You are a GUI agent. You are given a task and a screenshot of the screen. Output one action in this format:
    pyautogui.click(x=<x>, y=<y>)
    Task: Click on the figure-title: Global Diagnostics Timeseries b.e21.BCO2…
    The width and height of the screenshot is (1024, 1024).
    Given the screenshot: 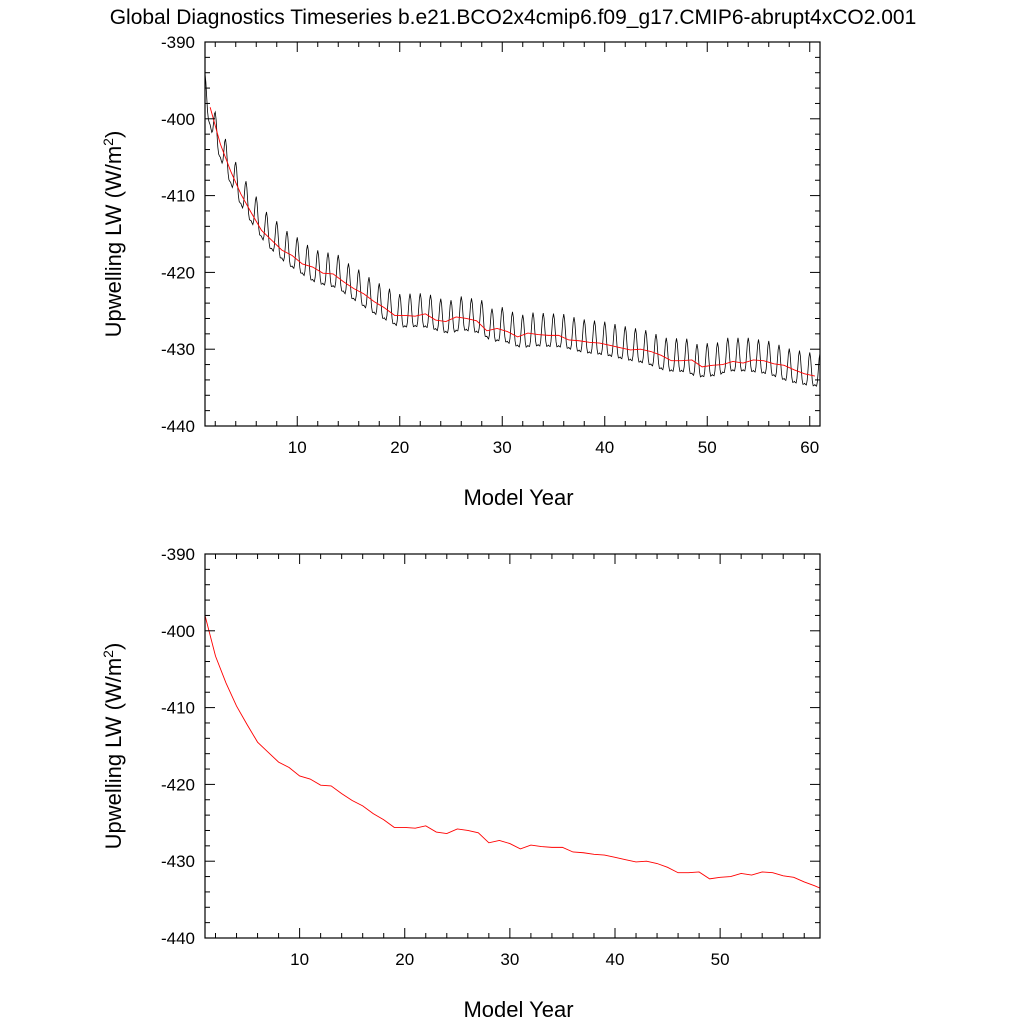 What is the action you would take?
    pyautogui.click(x=513, y=17)
    